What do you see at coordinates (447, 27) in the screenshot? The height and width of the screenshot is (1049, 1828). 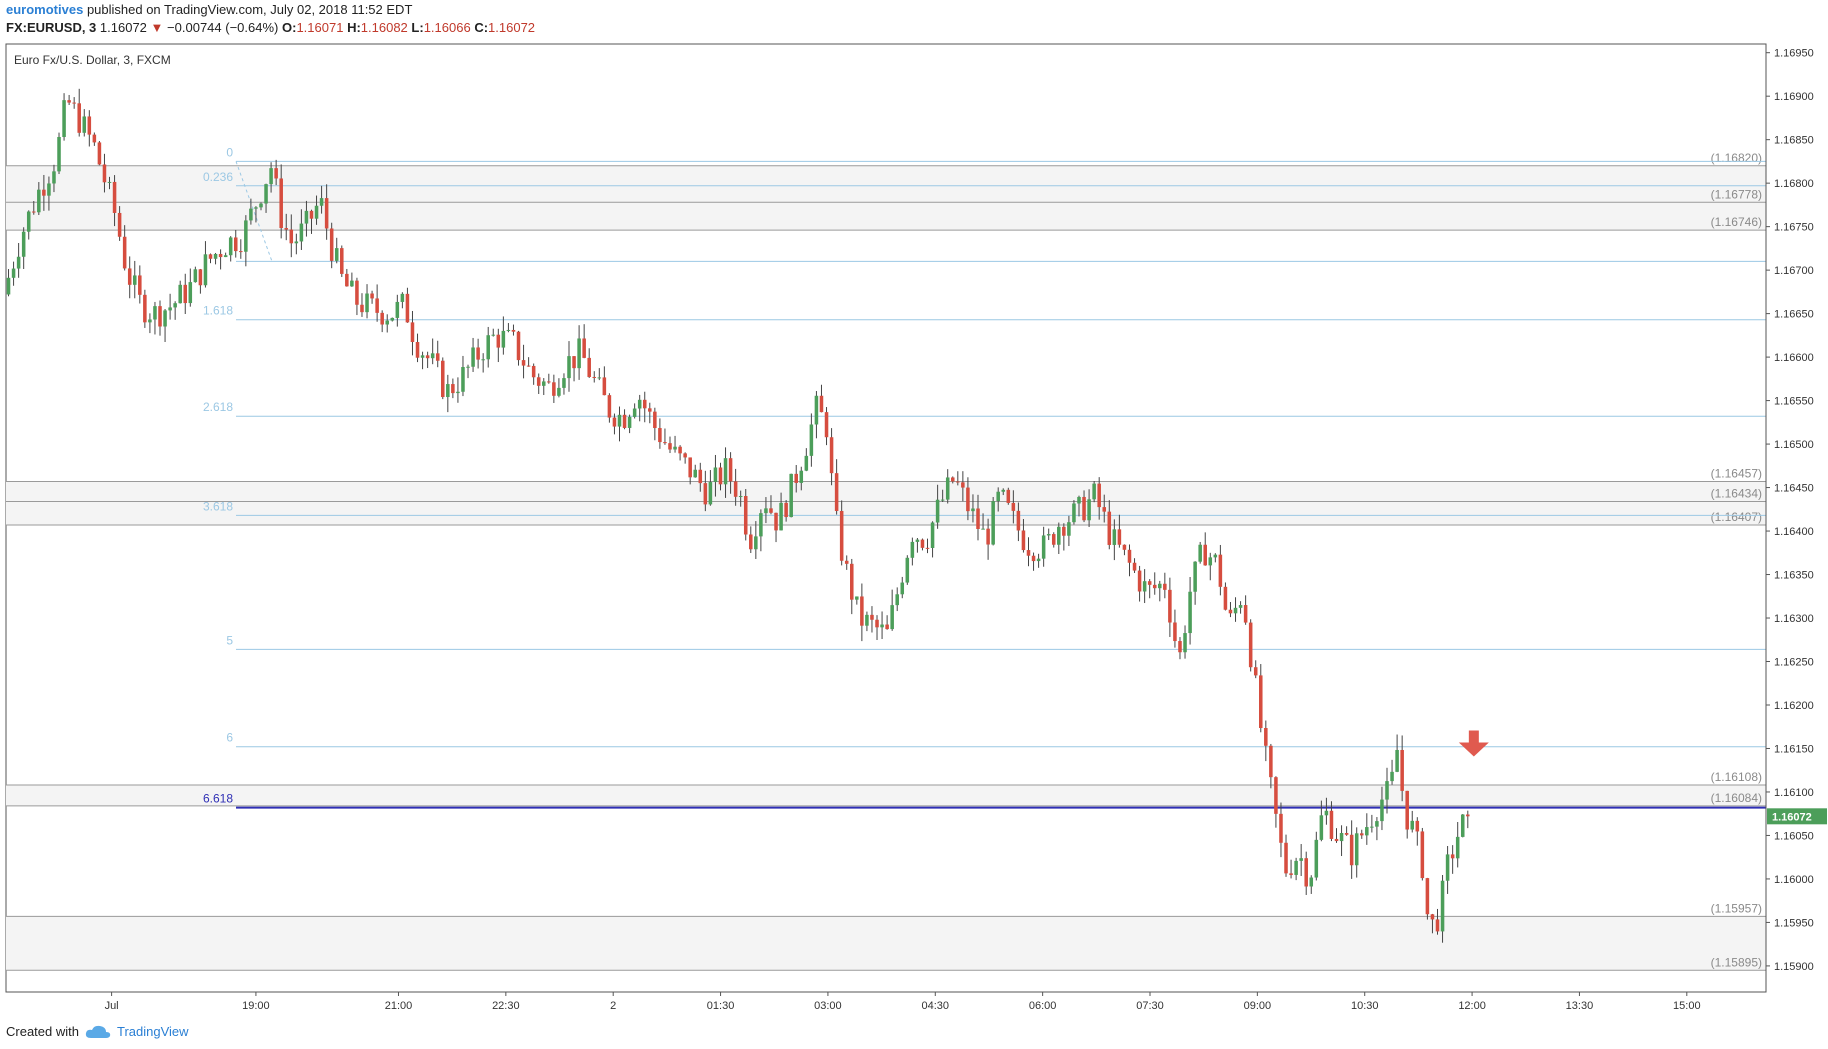 I see `low-value: 1.16066` at bounding box center [447, 27].